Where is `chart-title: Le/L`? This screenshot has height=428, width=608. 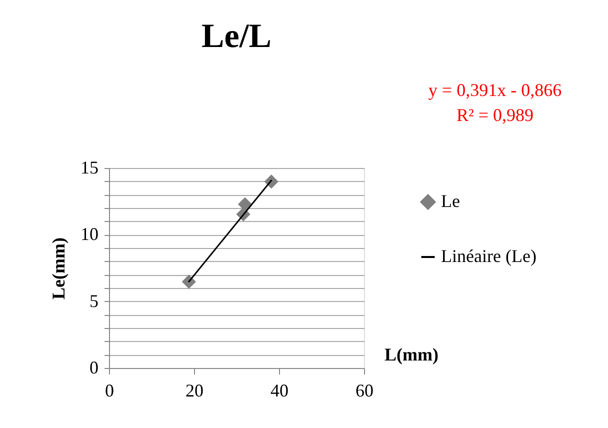 chart-title: Le/L is located at coordinates (237, 36).